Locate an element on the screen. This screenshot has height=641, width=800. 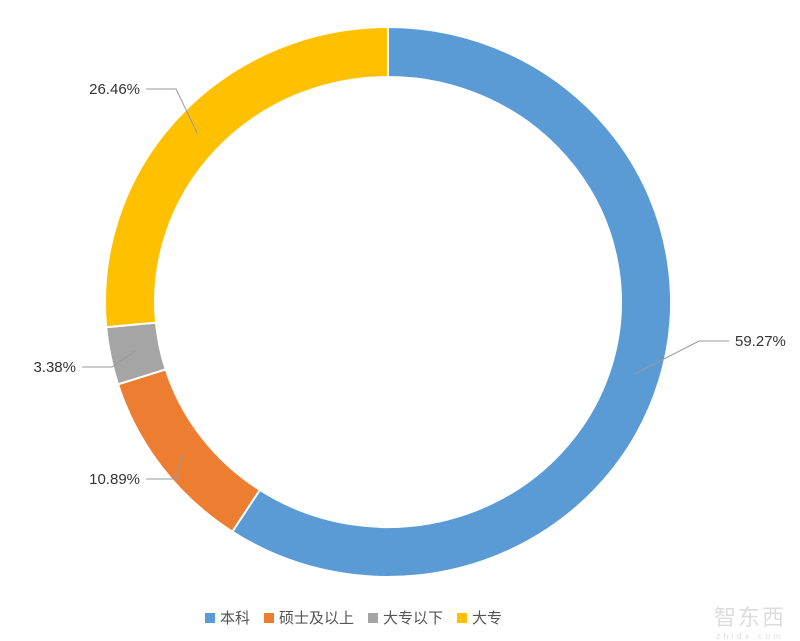
legend-item: 大专 is located at coordinates (479, 617).